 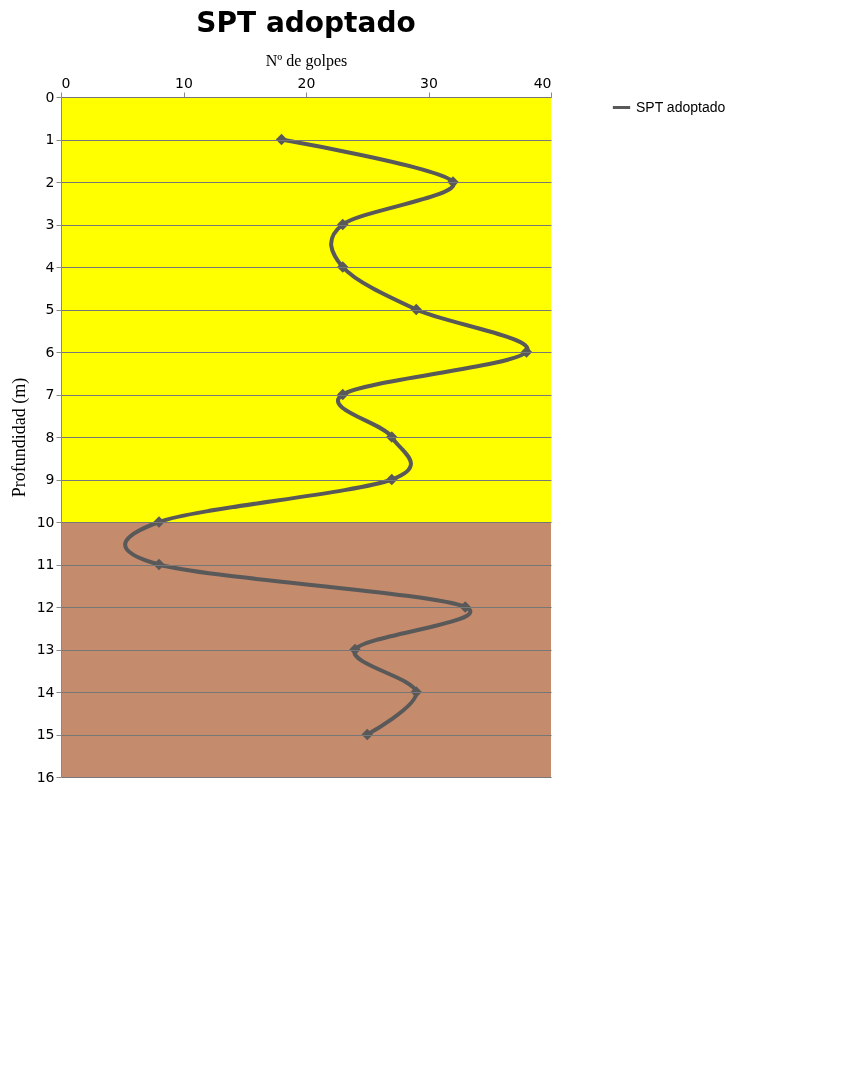 What do you see at coordinates (306, 22) in the screenshot?
I see `chart-title: SPT adoptado` at bounding box center [306, 22].